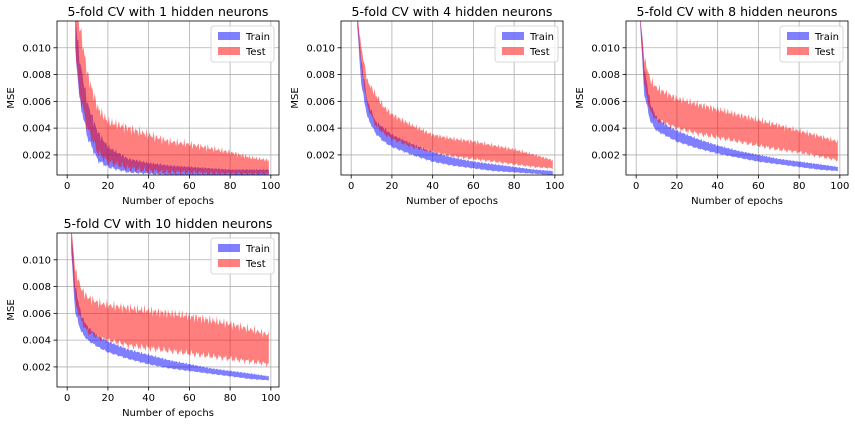 The height and width of the screenshot is (424, 855). Describe the element at coordinates (168, 11) in the screenshot. I see `chart-title: 5-fold CV with 1 hidden neurons` at that location.